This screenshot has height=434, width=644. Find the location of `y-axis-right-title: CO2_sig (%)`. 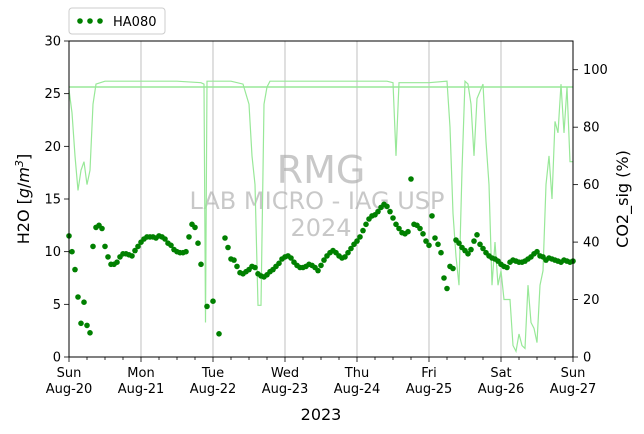

y-axis-right-title: CO2_sig (%) is located at coordinates (623, 199).